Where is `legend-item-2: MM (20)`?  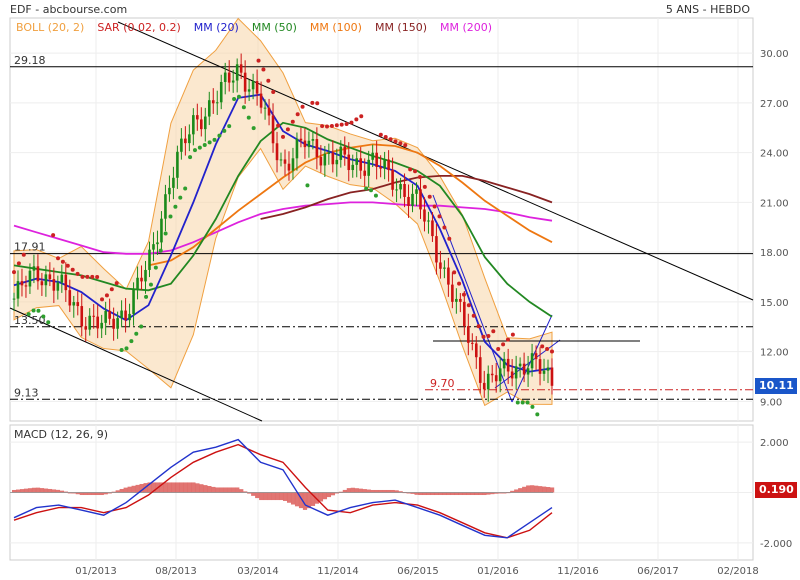
legend-item-2: MM (20) is located at coordinates (216, 27).